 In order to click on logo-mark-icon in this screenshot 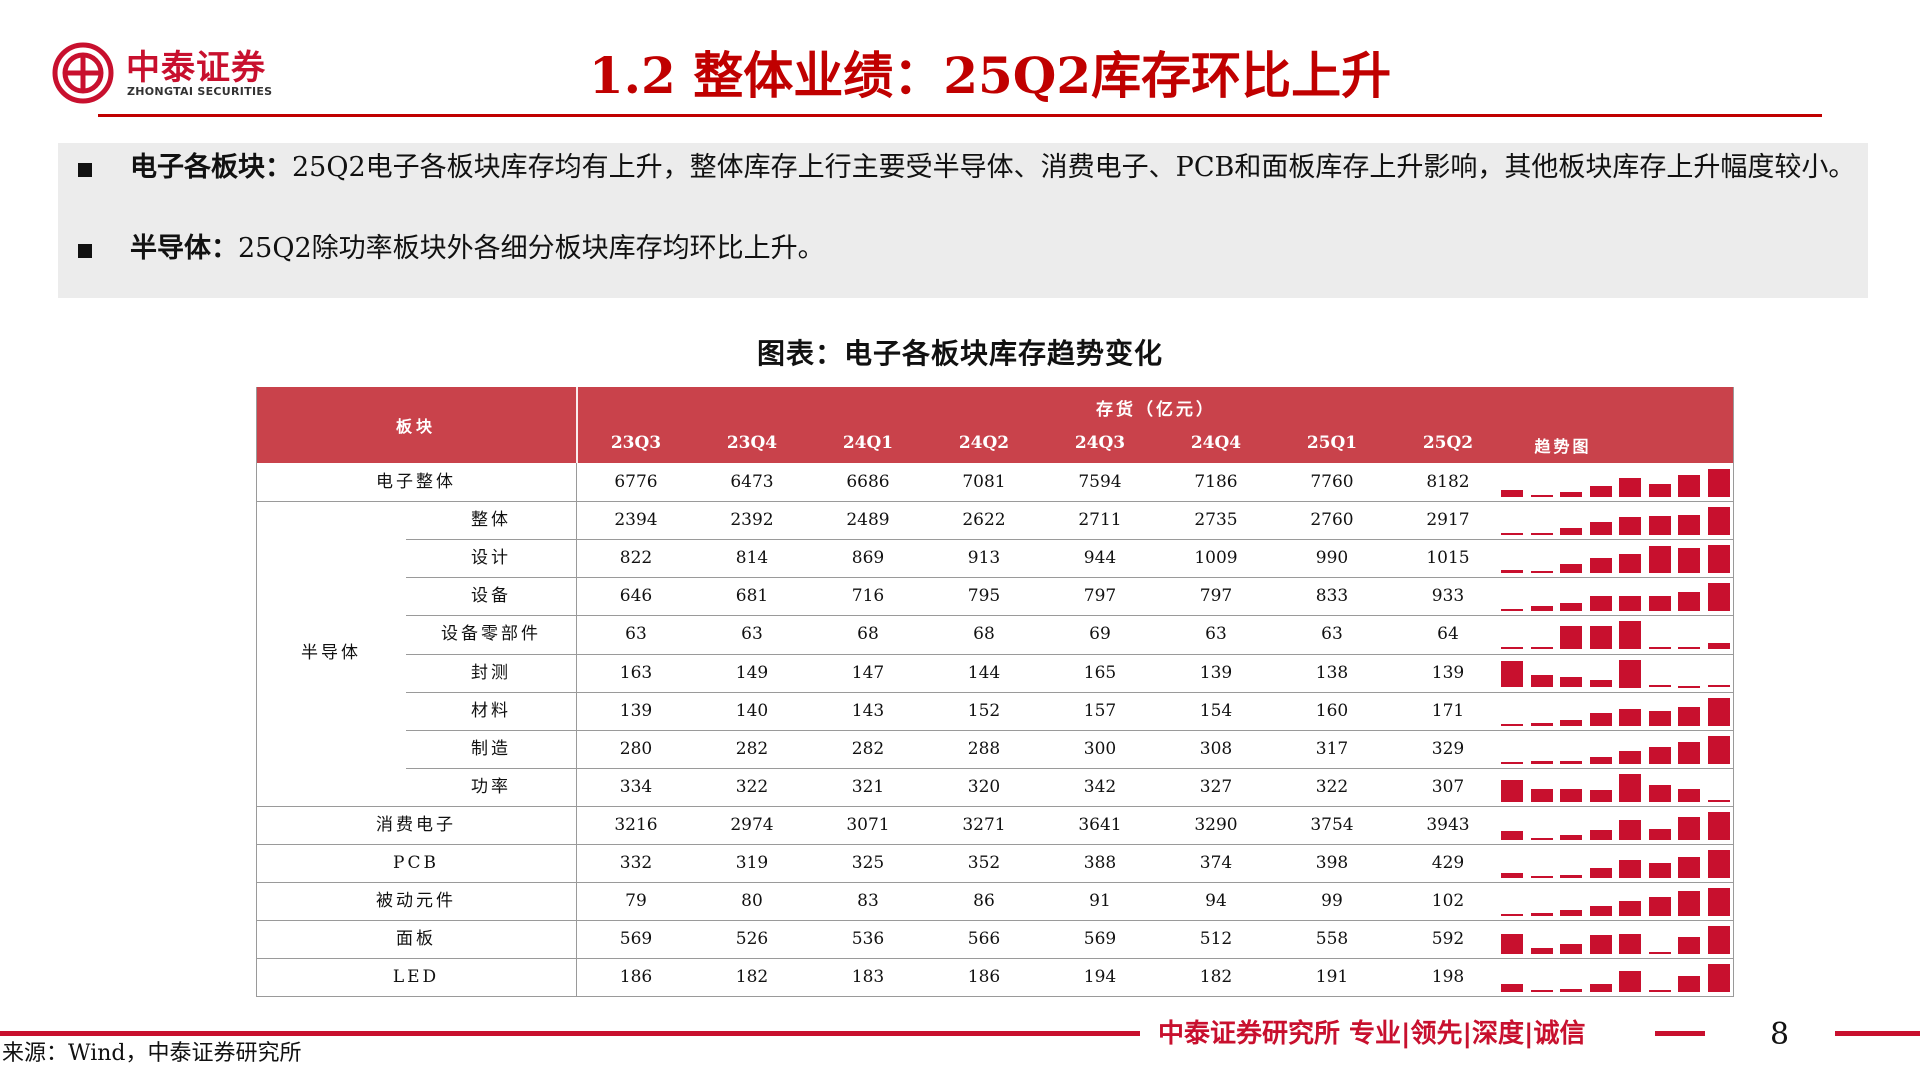, I will do `click(83, 73)`.